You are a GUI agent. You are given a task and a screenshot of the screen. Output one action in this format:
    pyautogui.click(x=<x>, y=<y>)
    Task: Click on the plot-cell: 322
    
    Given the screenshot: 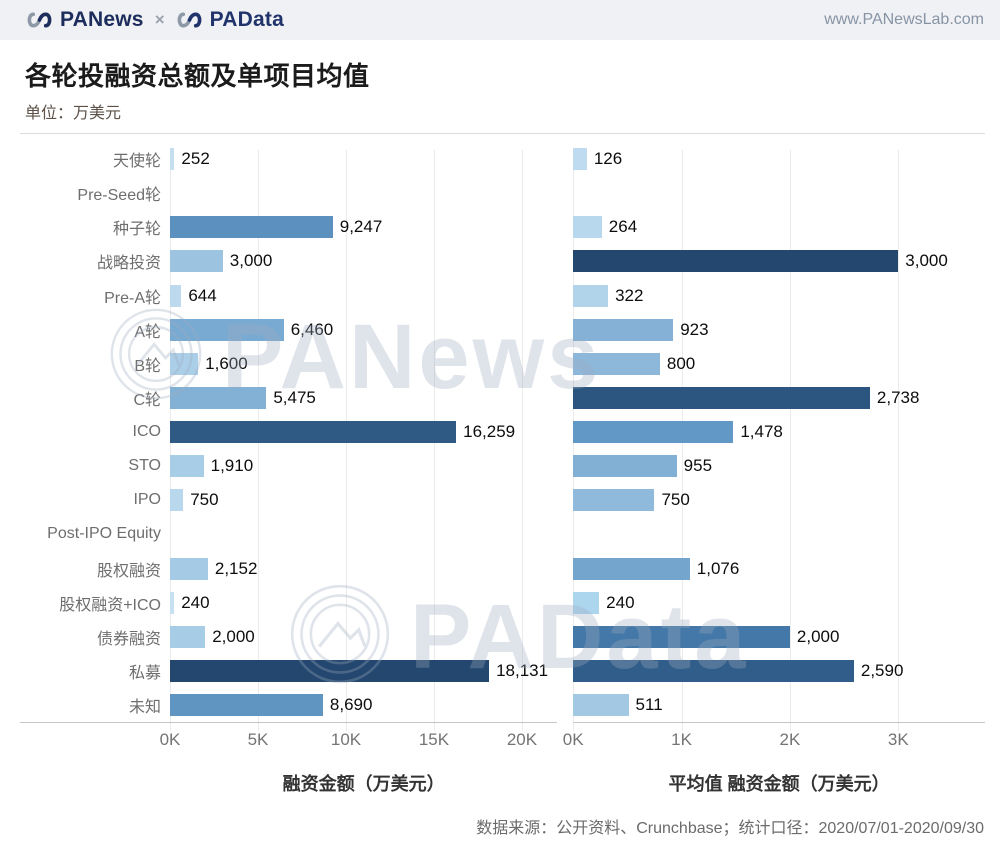 What is the action you would take?
    pyautogui.click(x=779, y=296)
    